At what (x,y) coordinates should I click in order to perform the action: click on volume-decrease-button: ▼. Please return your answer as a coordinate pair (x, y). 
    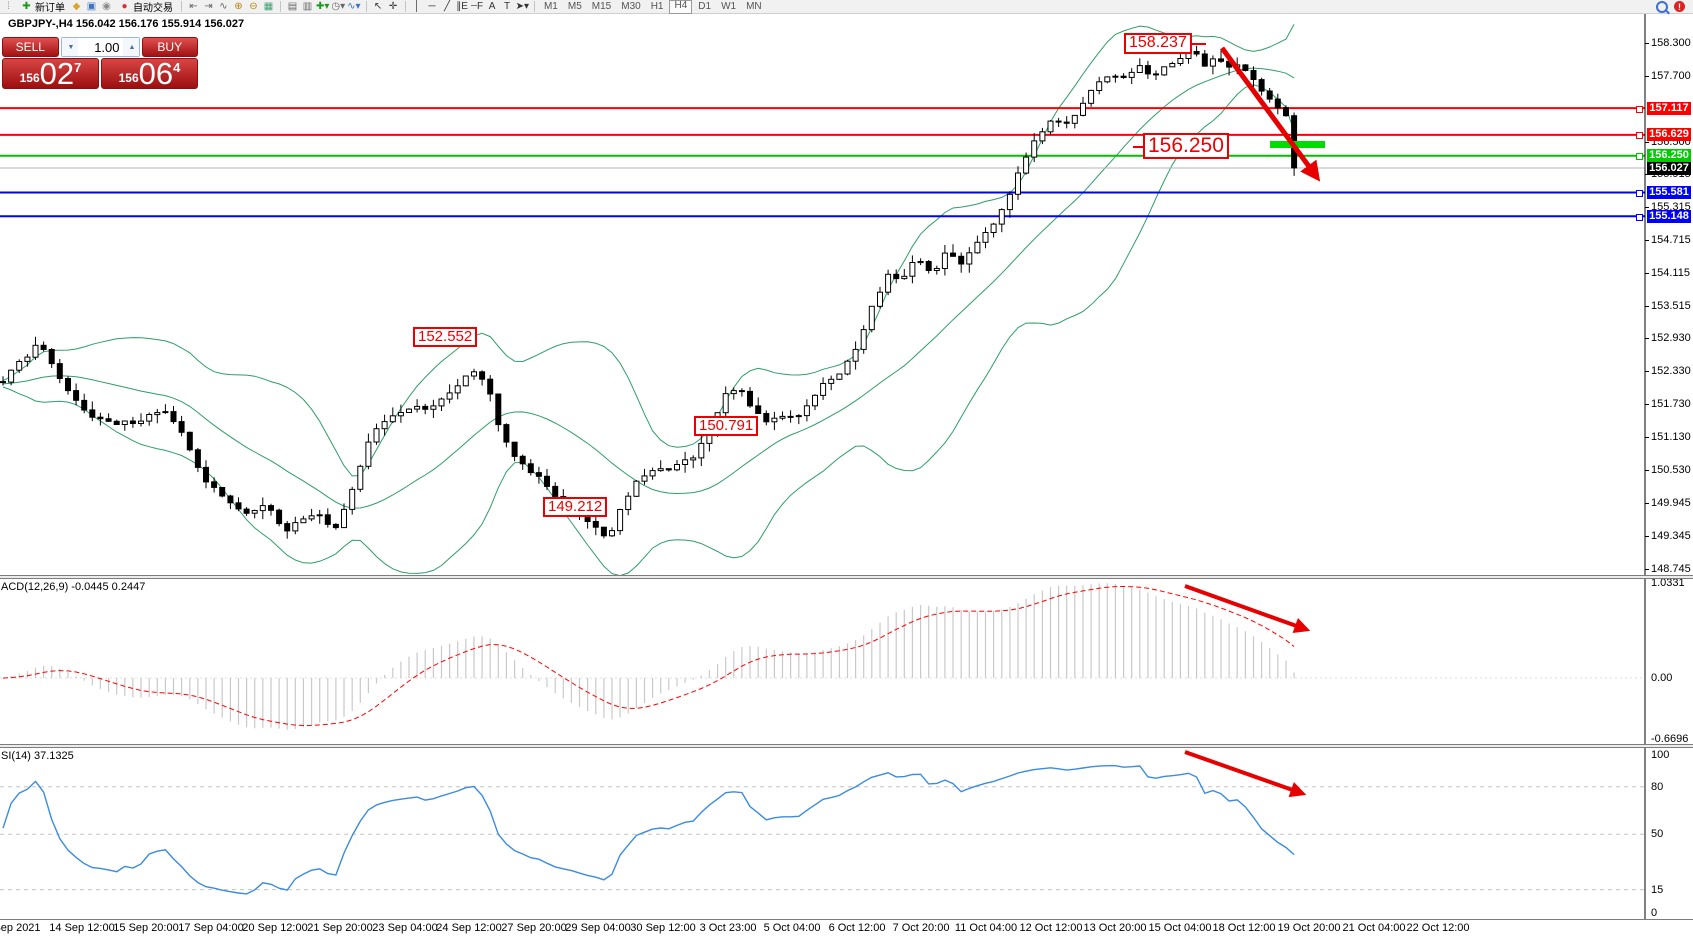
    Looking at the image, I should click on (69, 47).